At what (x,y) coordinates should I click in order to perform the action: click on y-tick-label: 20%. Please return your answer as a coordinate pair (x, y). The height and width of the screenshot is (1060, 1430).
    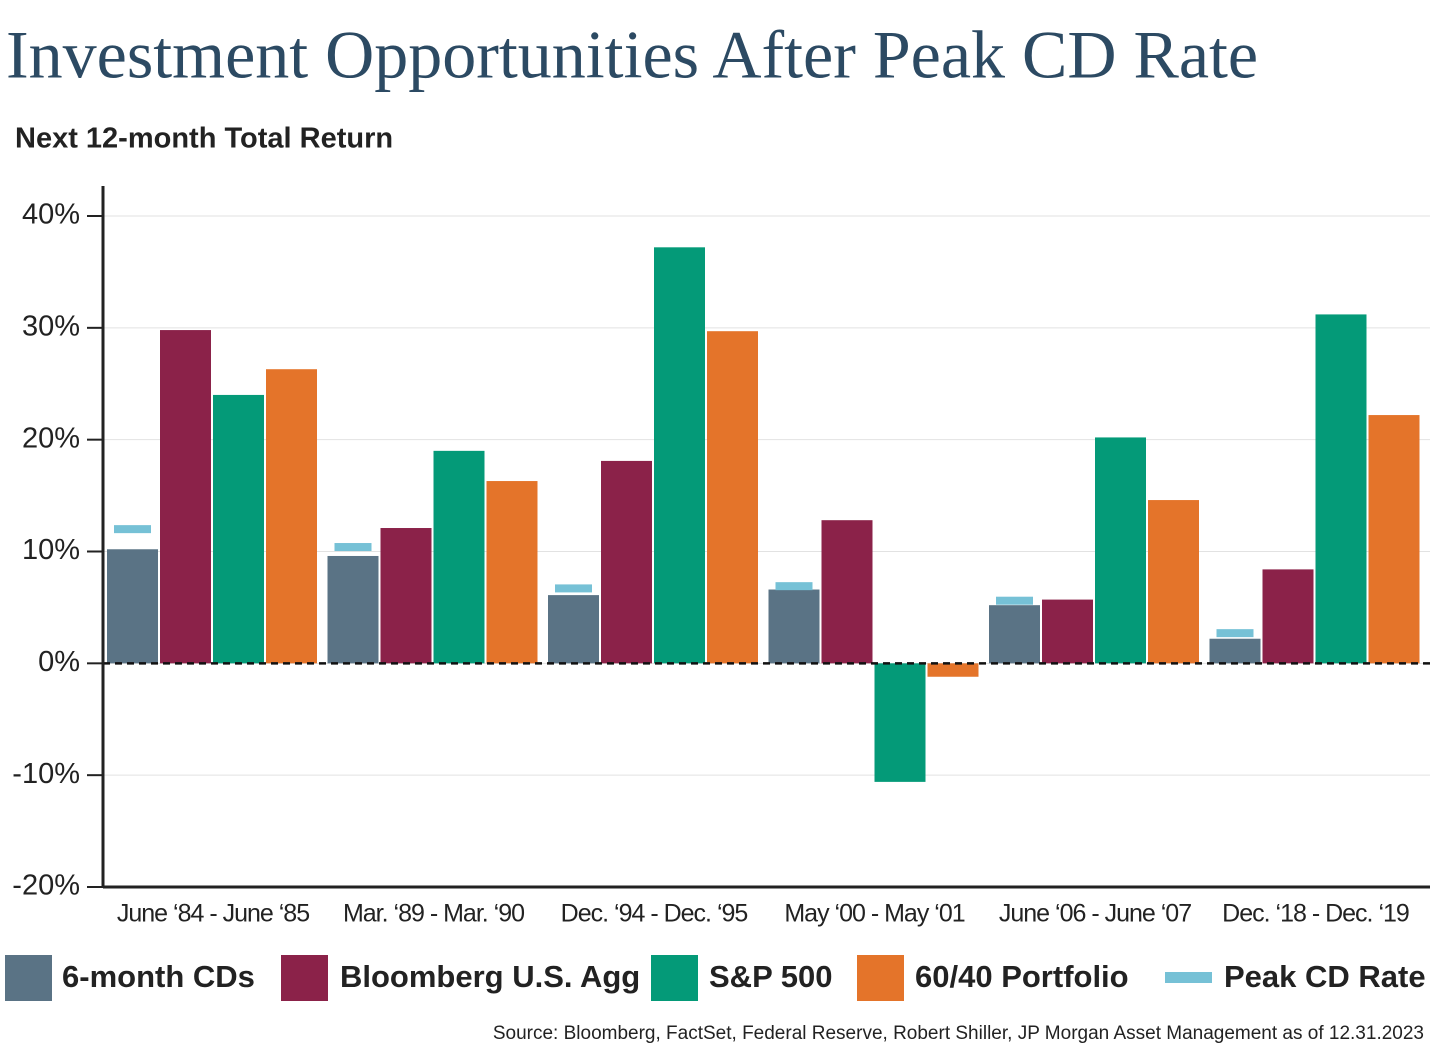
    Looking at the image, I should click on (51, 438).